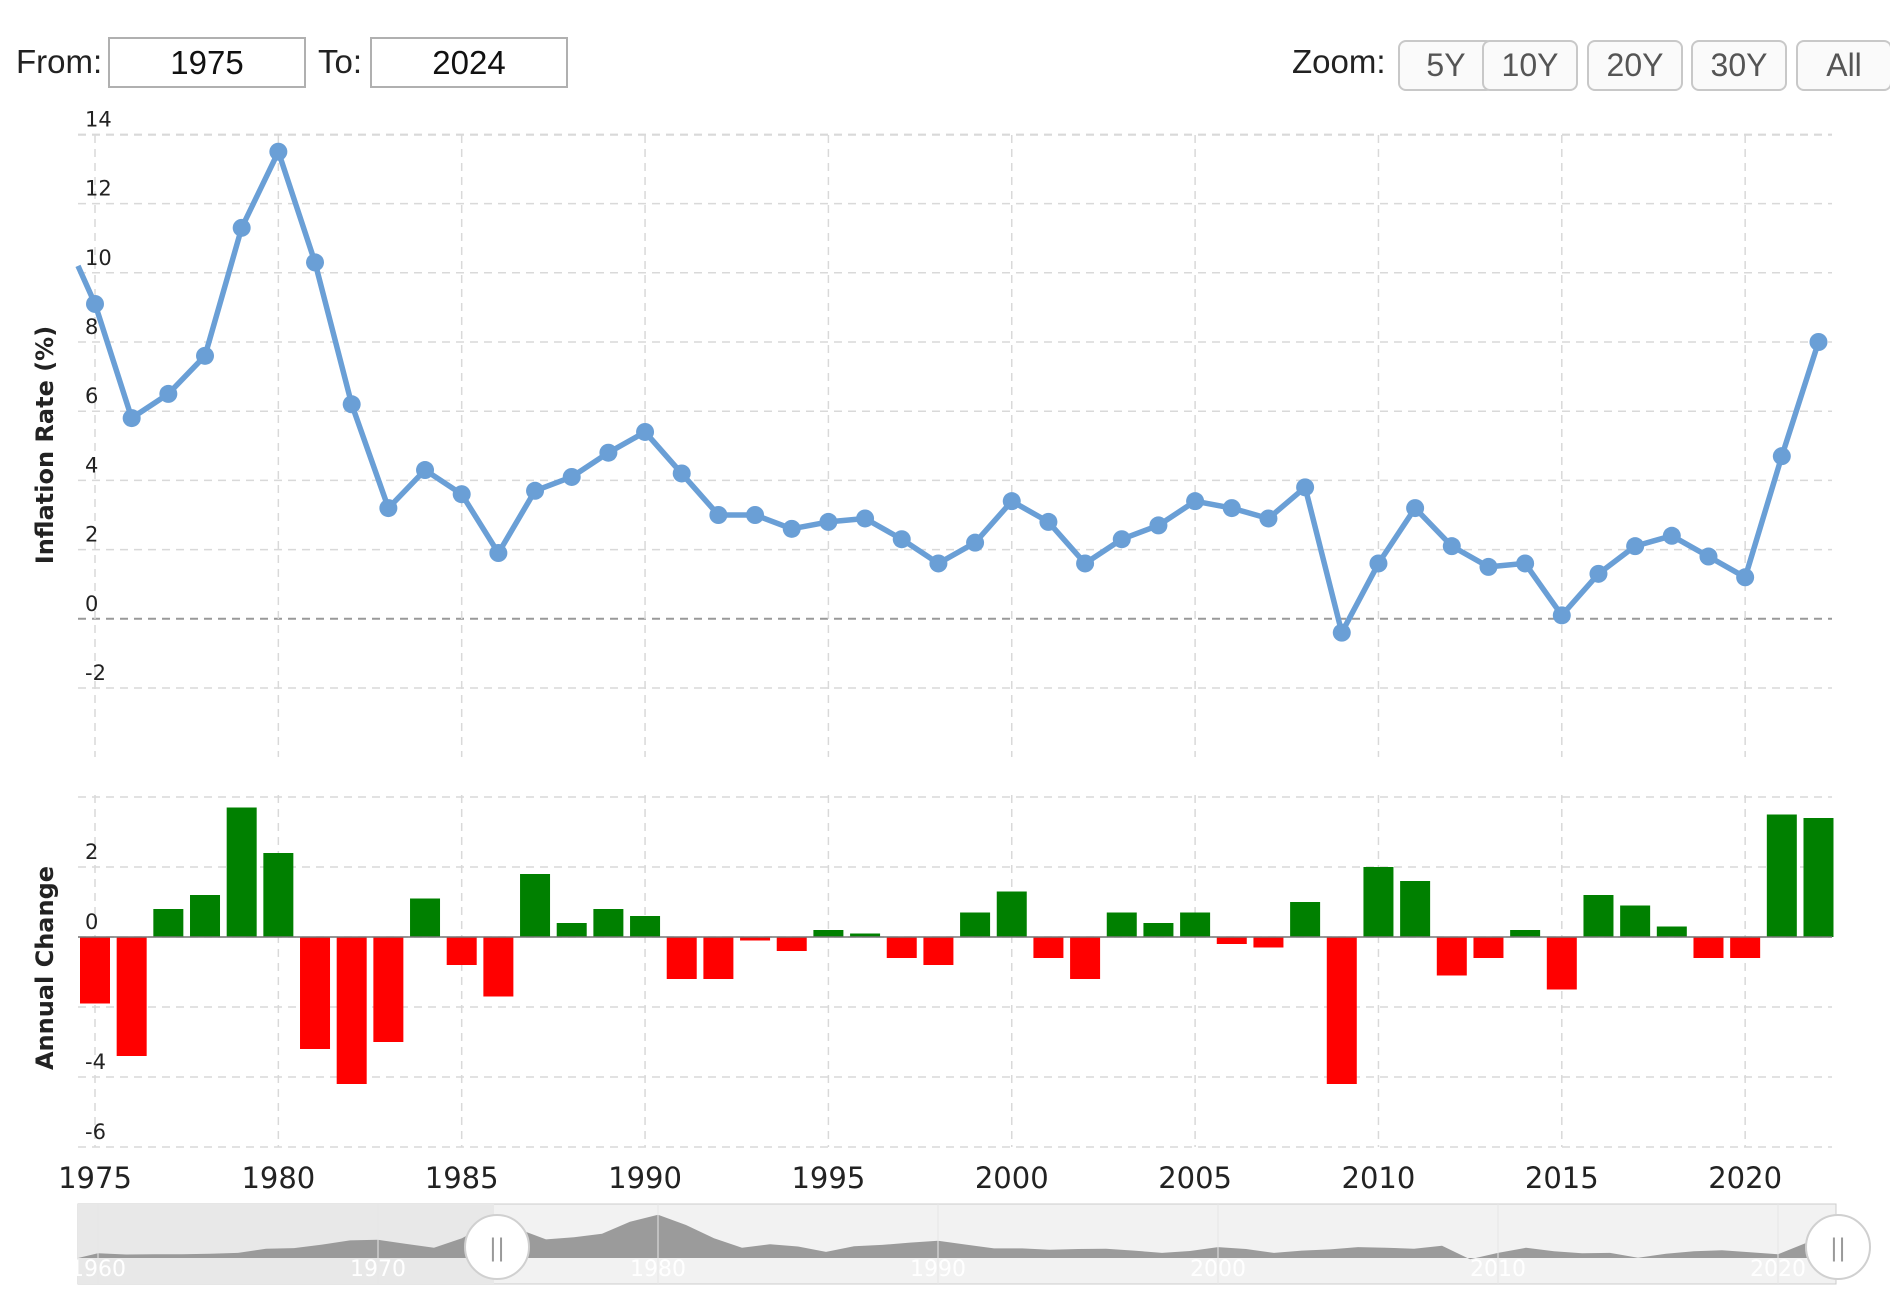 This screenshot has width=1890, height=1304. Describe the element at coordinates (469, 62) in the screenshot. I see `to-date-input` at that location.